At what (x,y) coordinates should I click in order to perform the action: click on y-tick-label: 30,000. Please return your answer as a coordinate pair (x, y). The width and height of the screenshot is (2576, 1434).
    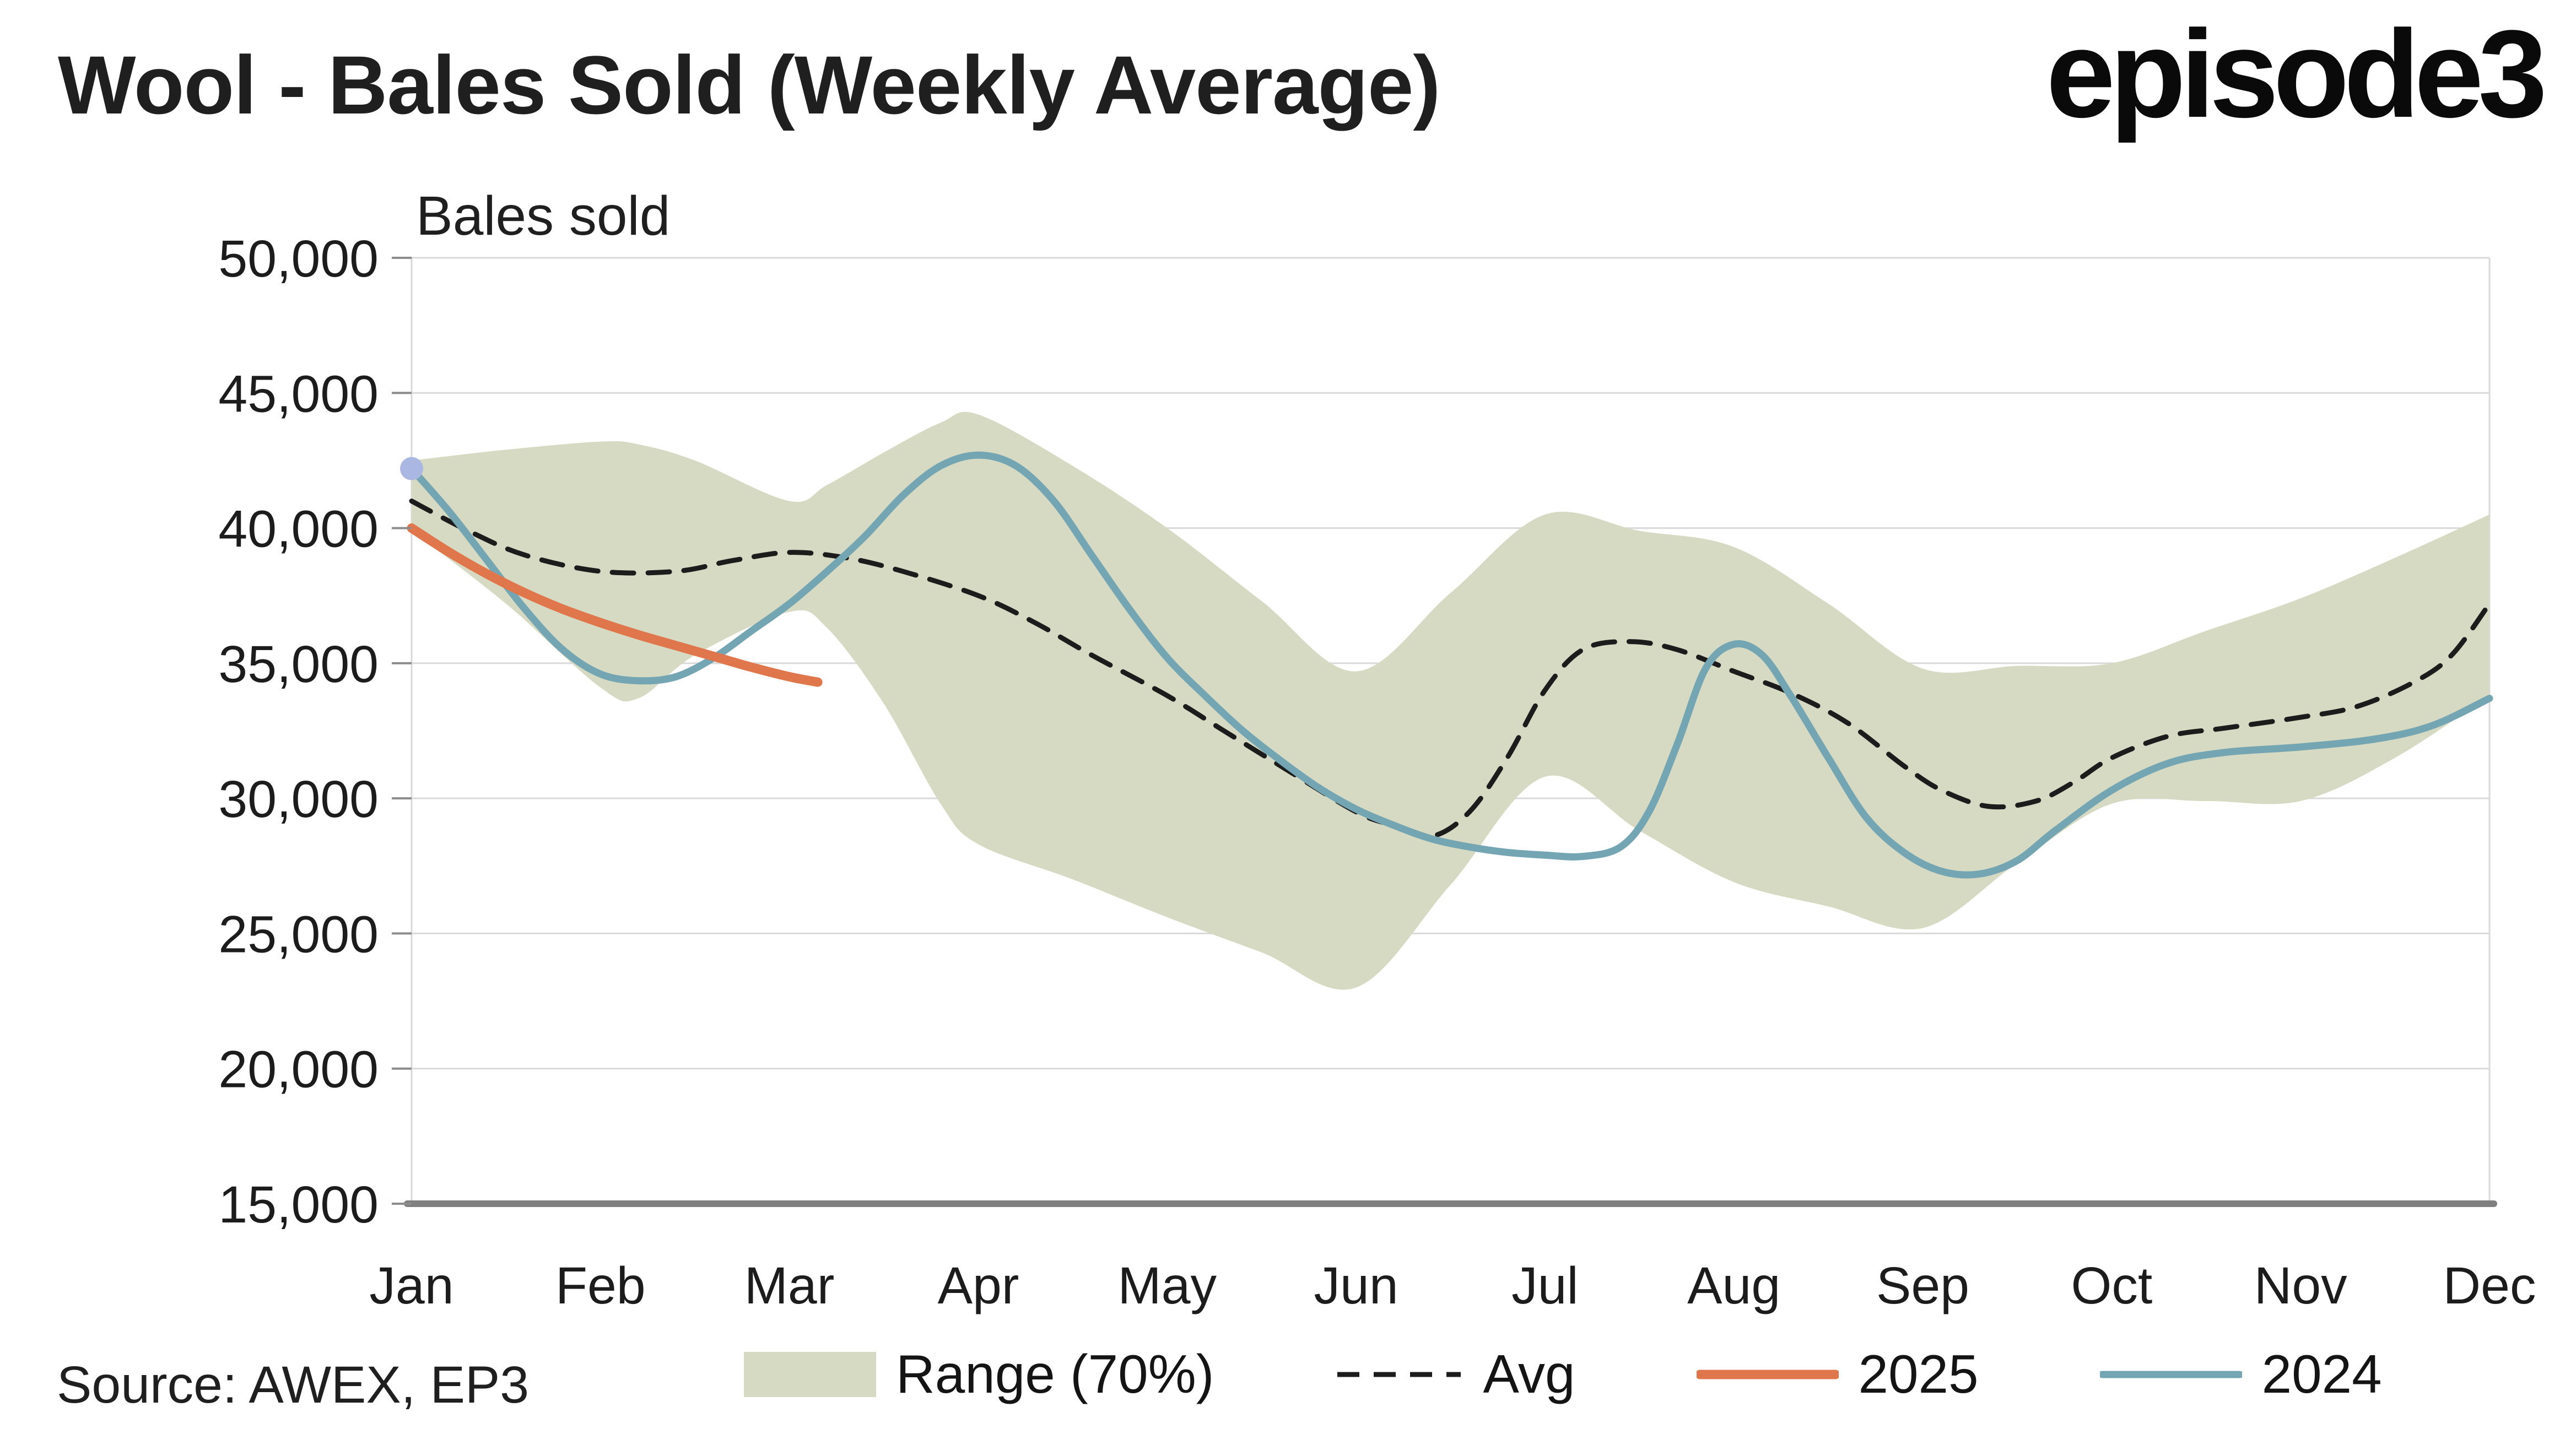
    Looking at the image, I should click on (298, 799).